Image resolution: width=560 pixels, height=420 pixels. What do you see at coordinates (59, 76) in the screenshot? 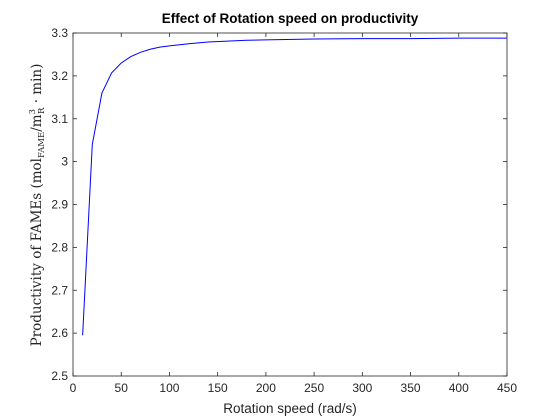
I see `y-tick-label: 3.2` at bounding box center [59, 76].